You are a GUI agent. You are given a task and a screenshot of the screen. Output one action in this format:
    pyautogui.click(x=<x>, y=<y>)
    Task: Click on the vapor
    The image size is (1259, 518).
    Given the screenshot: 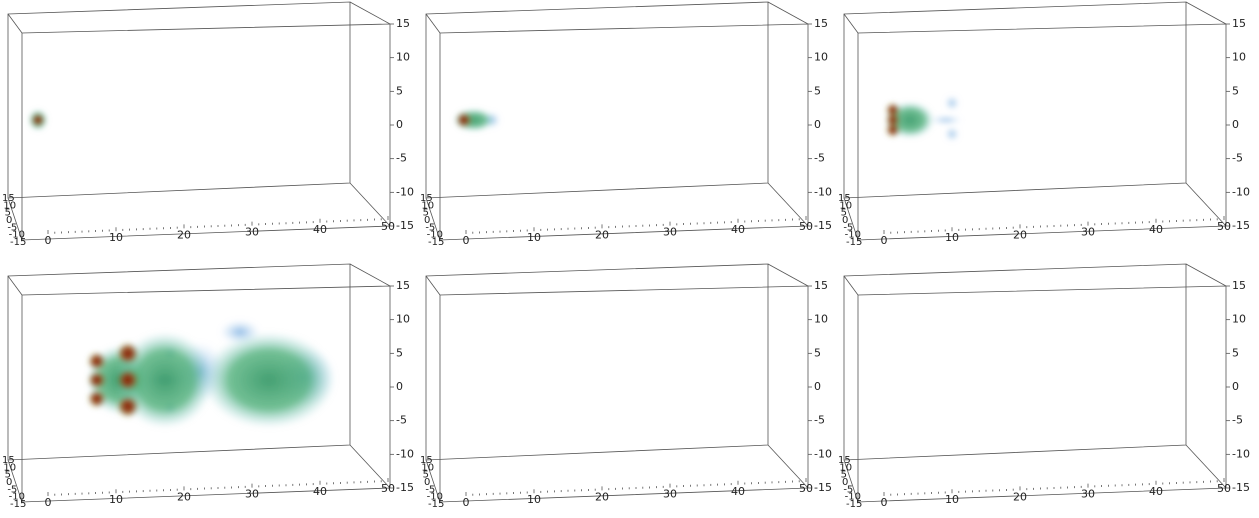 What is the action you would take?
    pyautogui.click(x=952, y=134)
    